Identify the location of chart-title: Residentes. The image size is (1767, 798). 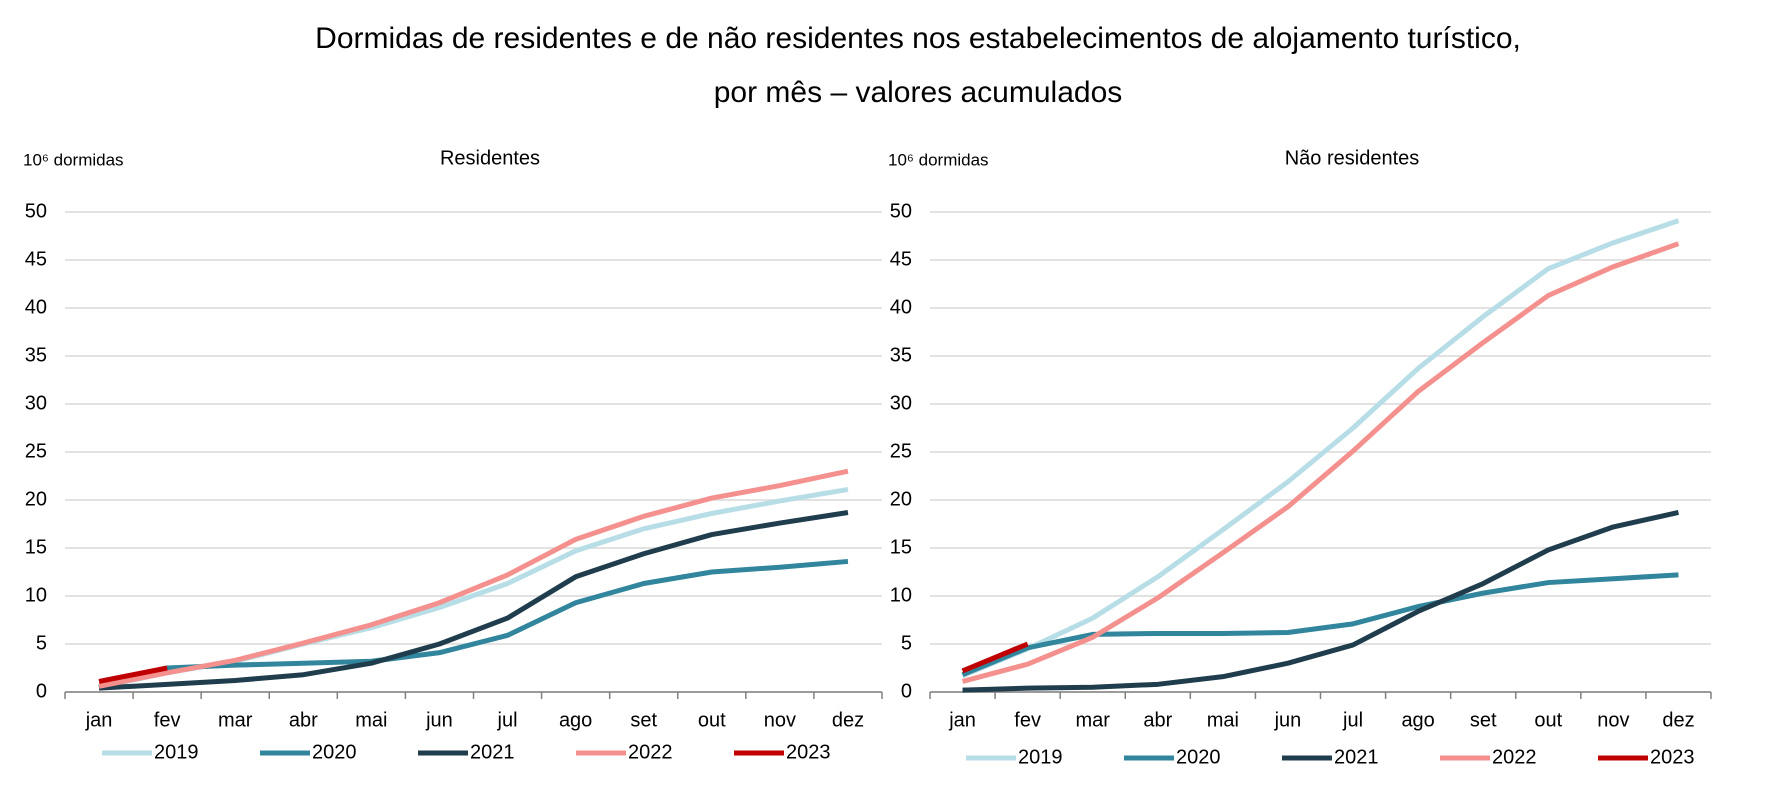
(490, 158).